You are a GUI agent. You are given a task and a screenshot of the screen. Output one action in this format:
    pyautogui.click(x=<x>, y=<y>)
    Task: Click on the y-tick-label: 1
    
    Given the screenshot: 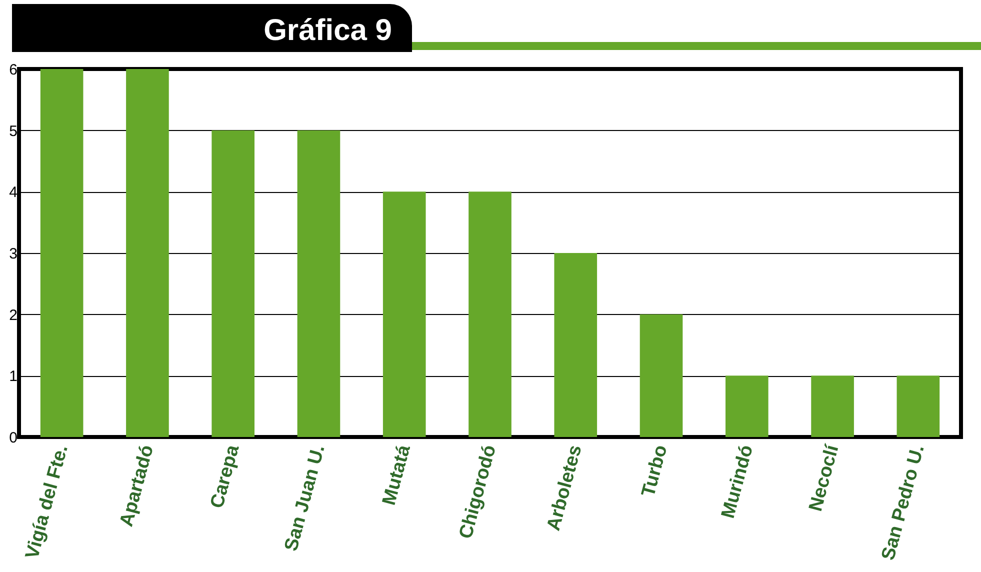 What is the action you would take?
    pyautogui.click(x=13, y=377)
    